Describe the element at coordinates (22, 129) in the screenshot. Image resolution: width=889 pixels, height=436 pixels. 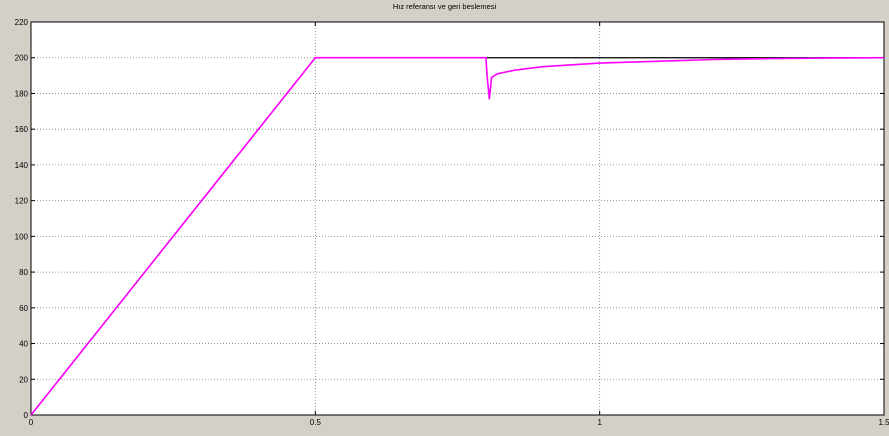
I see `y-tick-label: 160` at that location.